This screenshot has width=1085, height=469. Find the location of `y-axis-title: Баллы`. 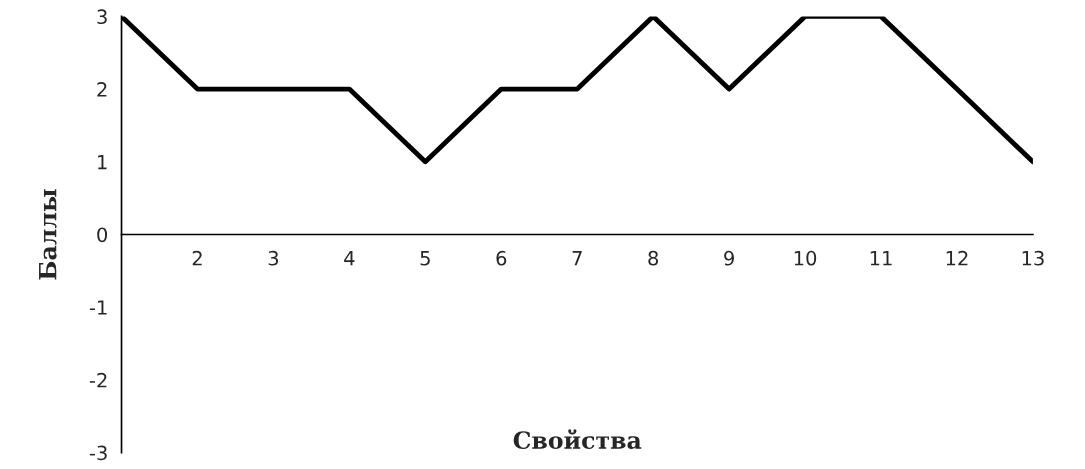

y-axis-title: Баллы is located at coordinates (48, 234).